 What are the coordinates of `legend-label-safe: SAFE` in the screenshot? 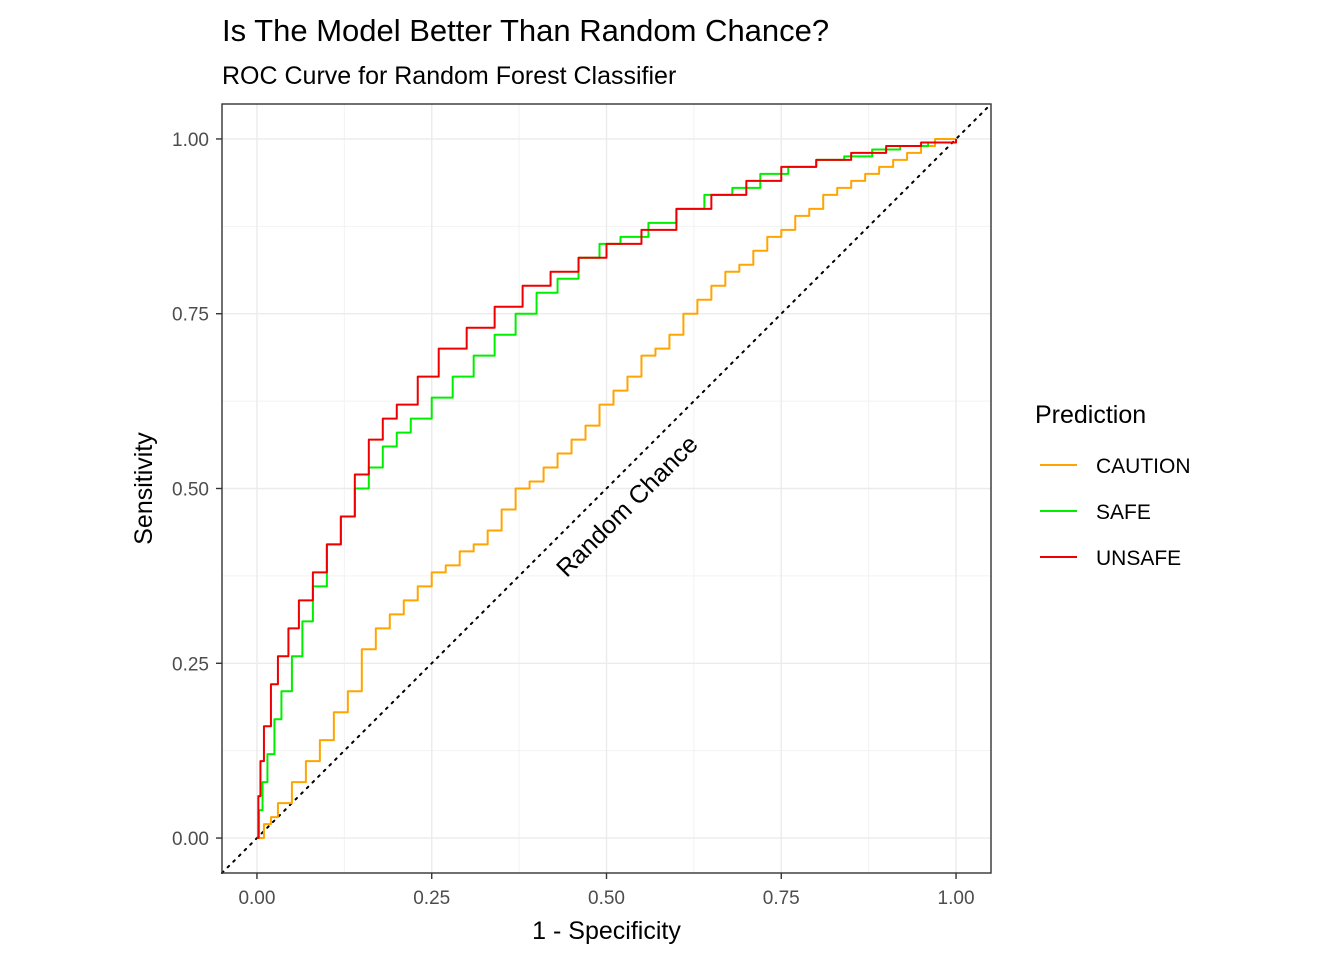 It's located at (1123, 512).